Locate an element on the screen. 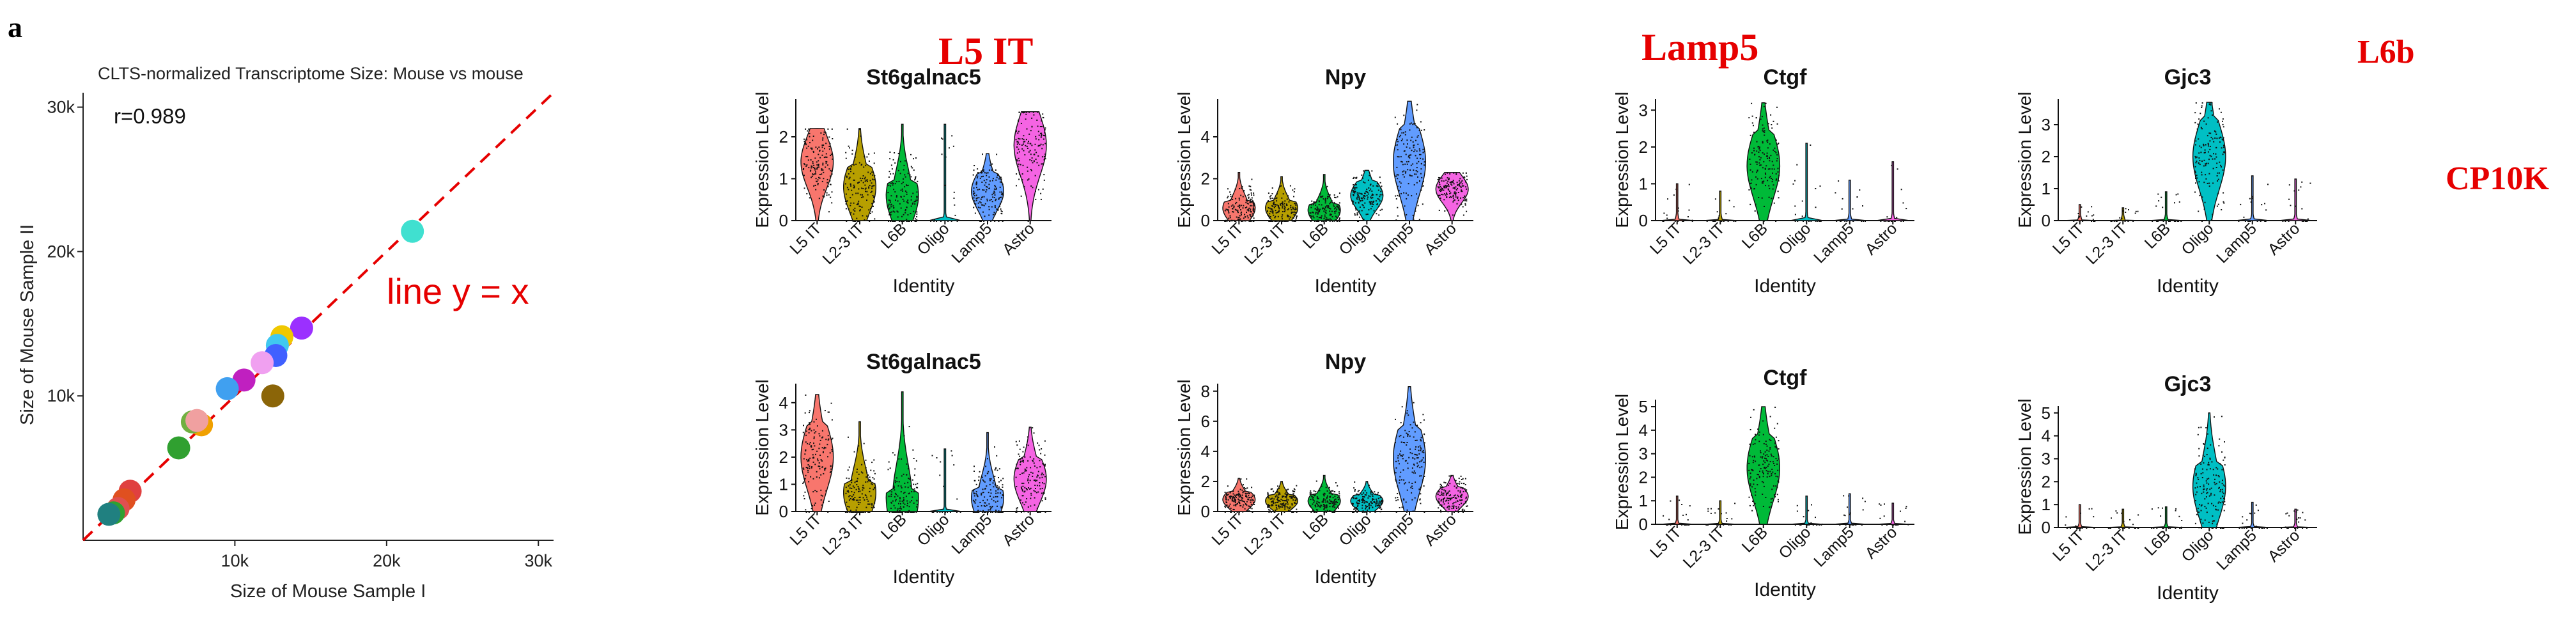 The image size is (2576, 633). violin-y-tick-label: 0 is located at coordinates (1643, 524).